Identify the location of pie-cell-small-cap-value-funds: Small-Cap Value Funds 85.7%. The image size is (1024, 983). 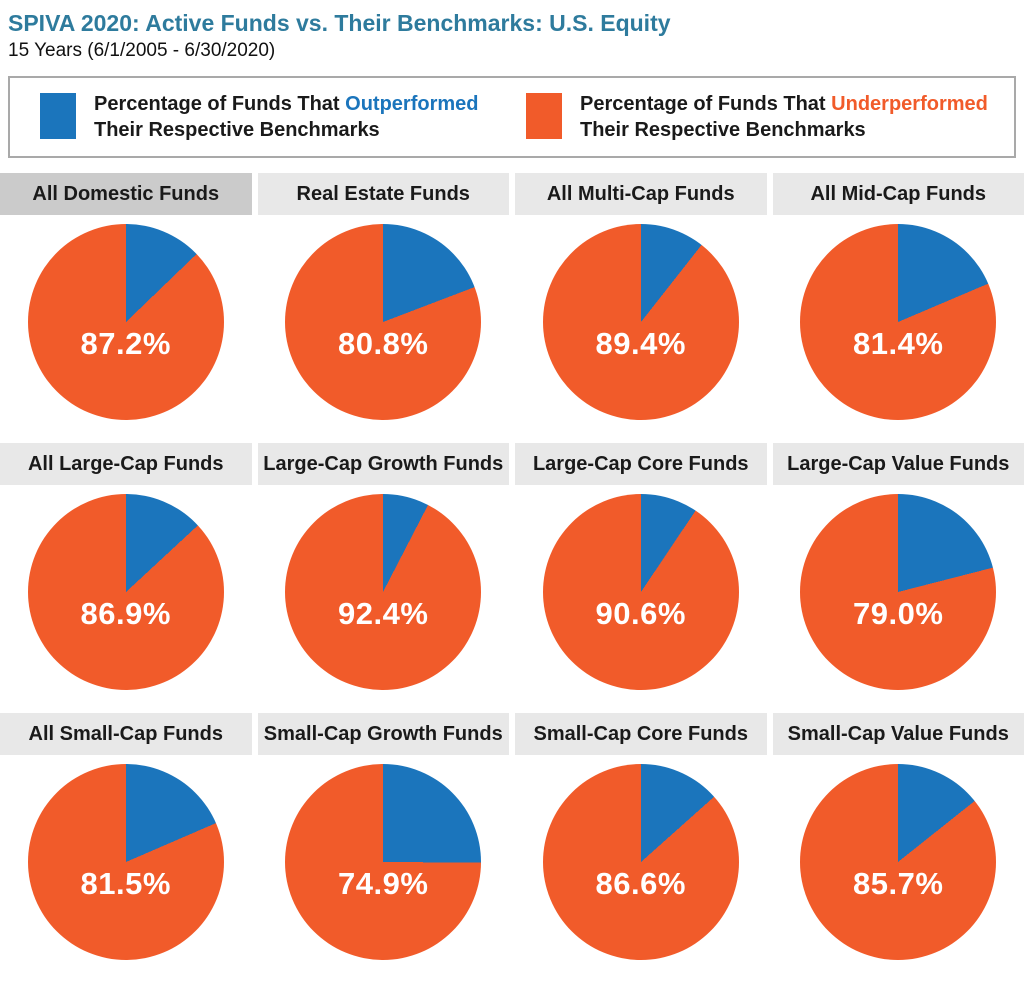
(898, 848).